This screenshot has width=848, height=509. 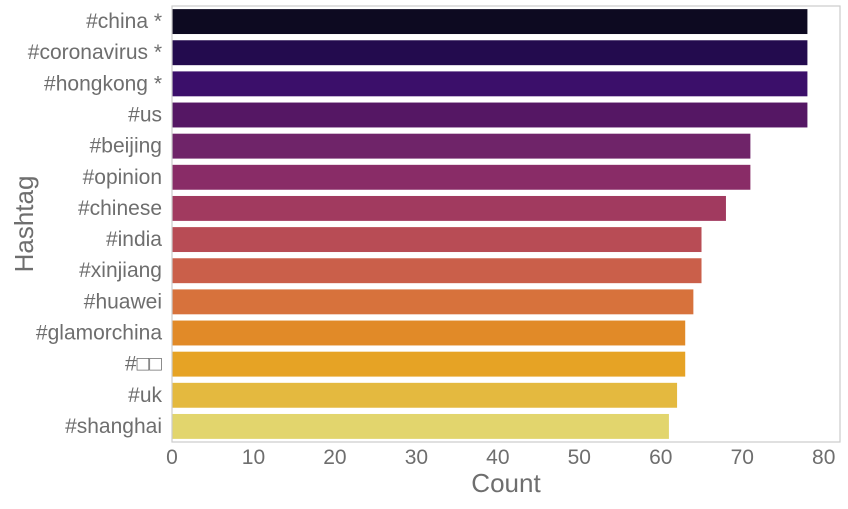 What do you see at coordinates (134, 239) in the screenshot?
I see `y-tick-label: #india` at bounding box center [134, 239].